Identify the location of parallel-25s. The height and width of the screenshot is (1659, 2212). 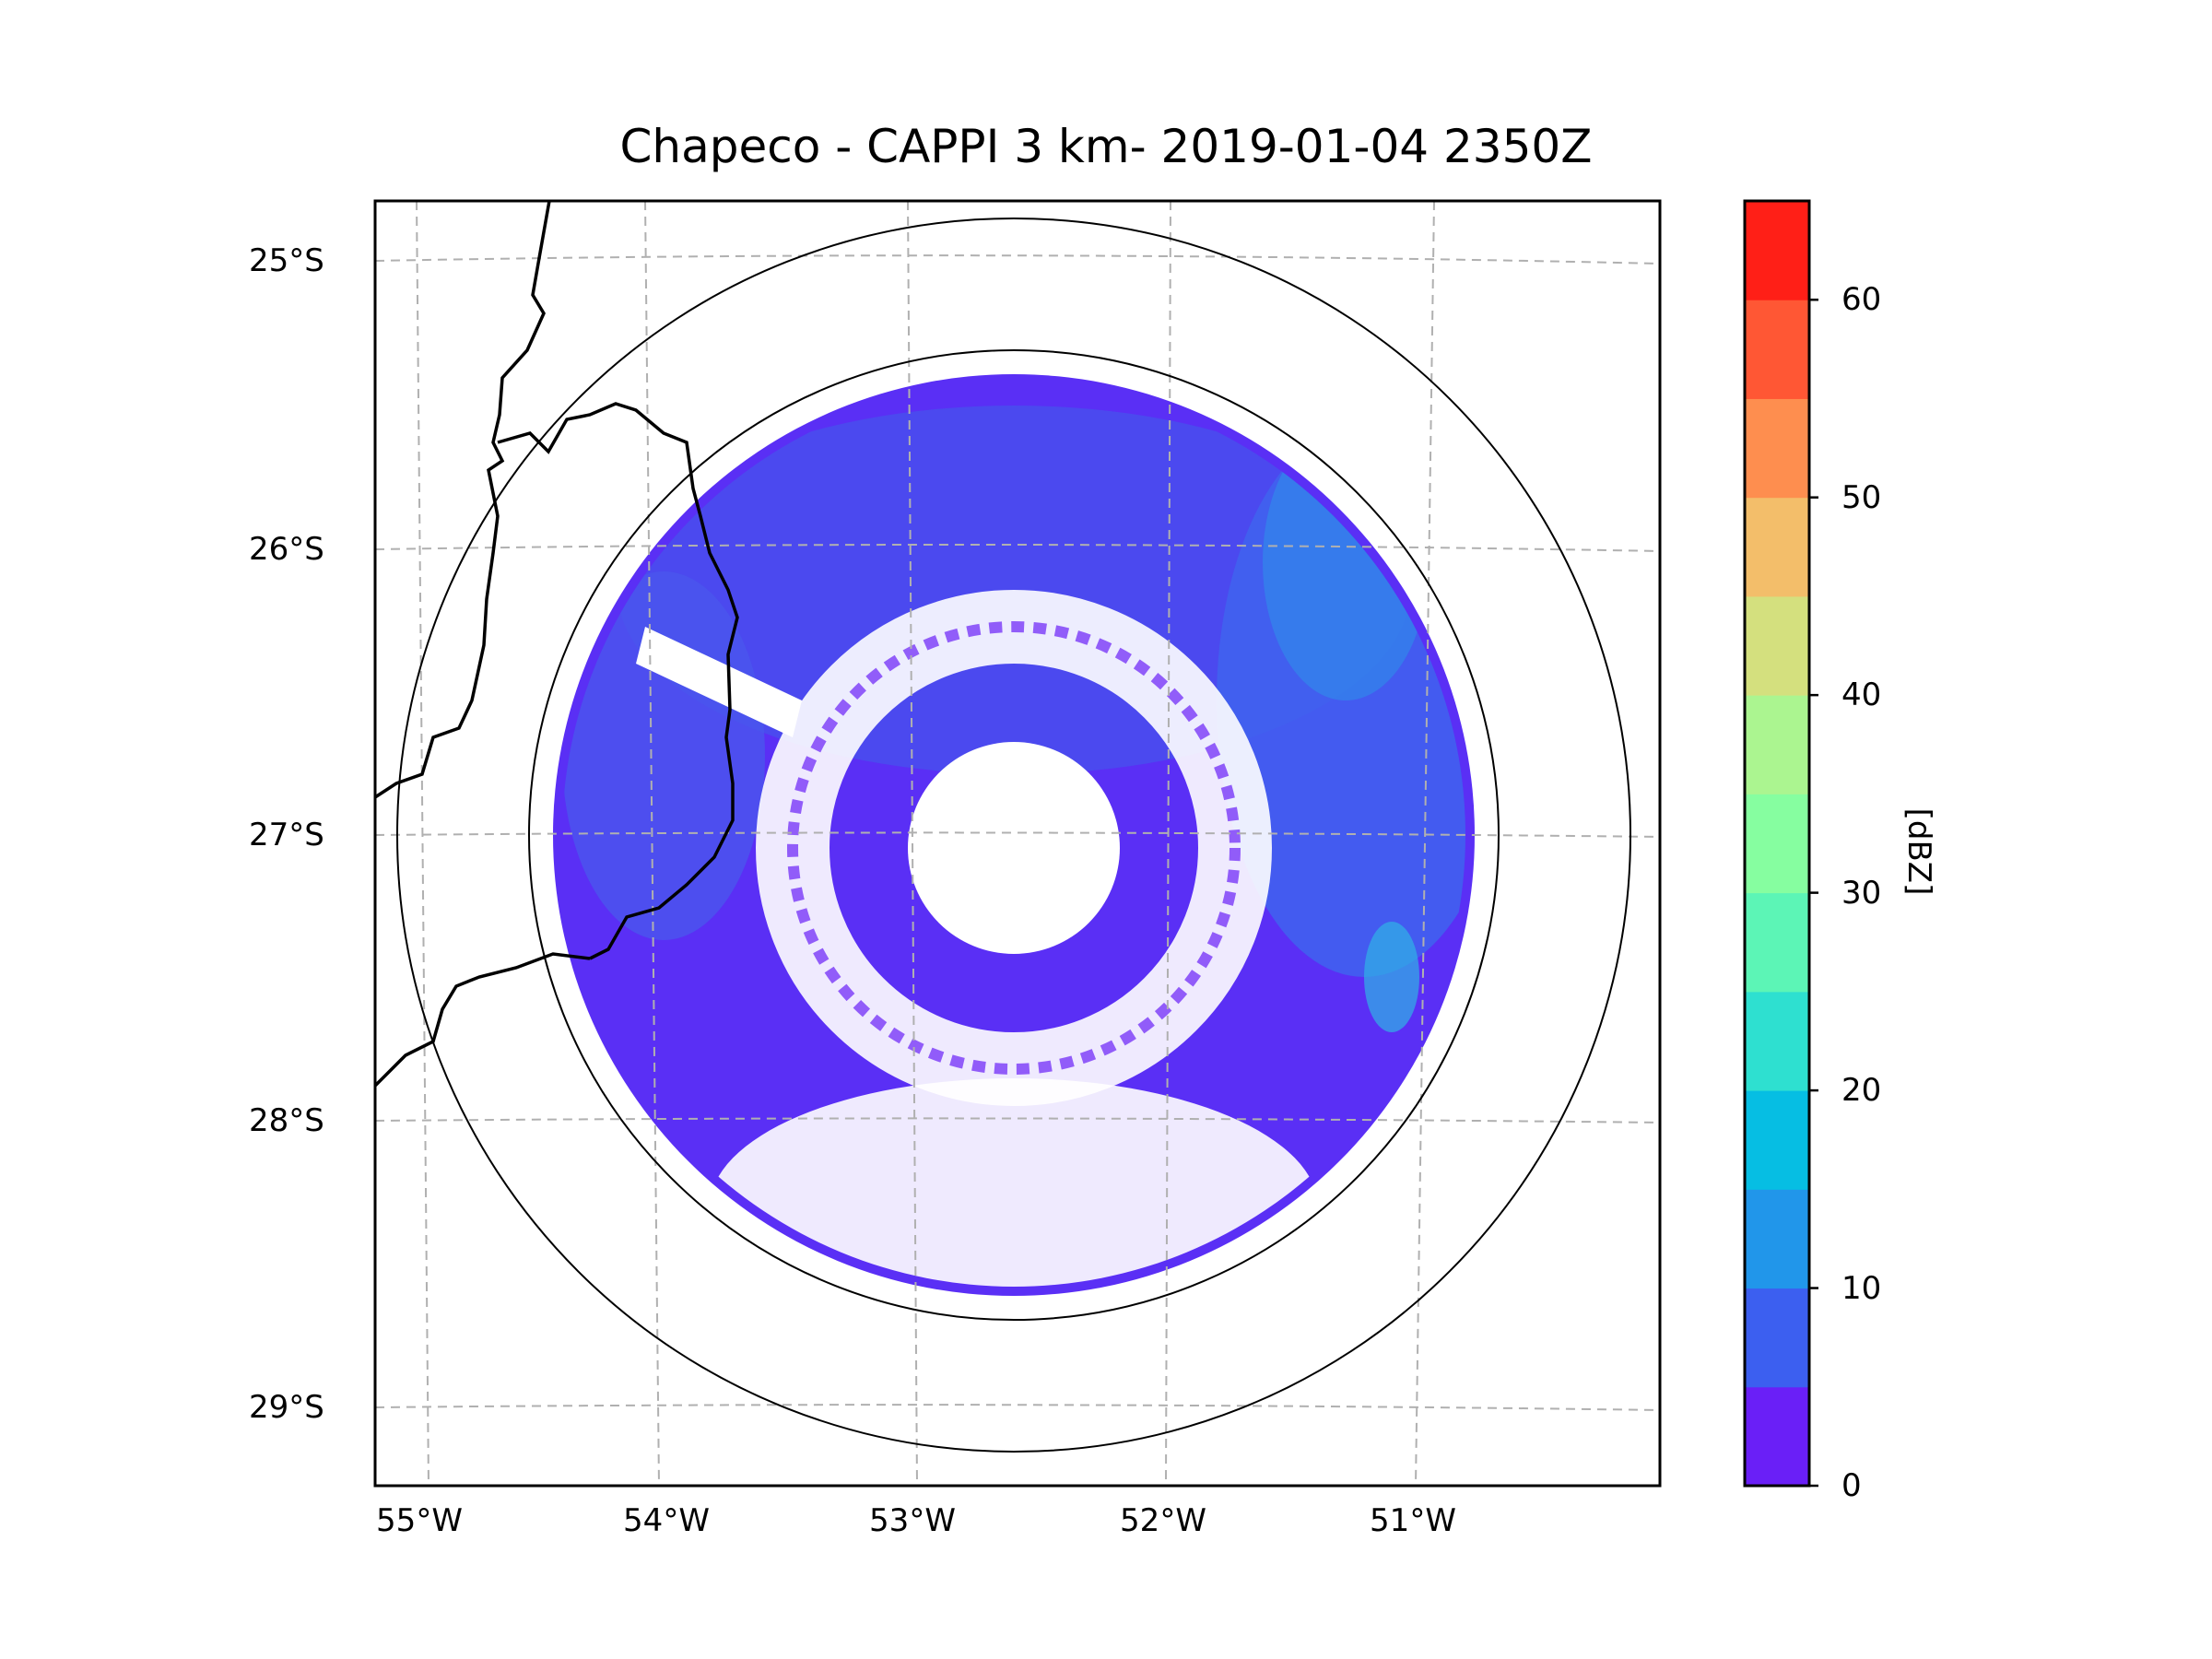
(1017, 259).